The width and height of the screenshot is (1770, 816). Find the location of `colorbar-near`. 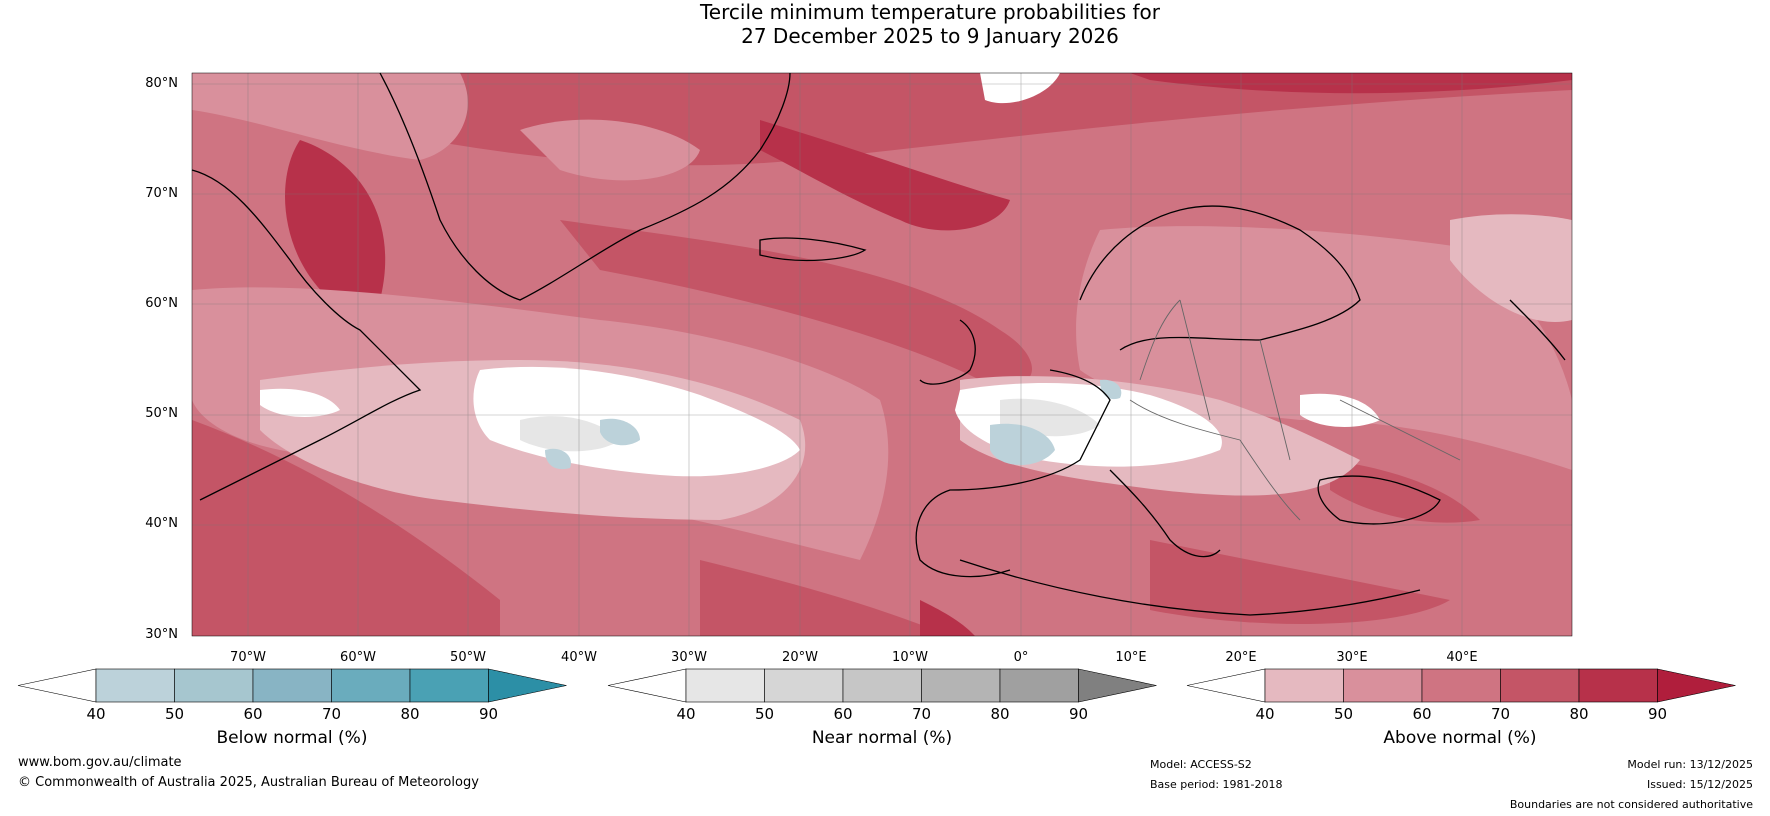

colorbar-near is located at coordinates (882, 685).